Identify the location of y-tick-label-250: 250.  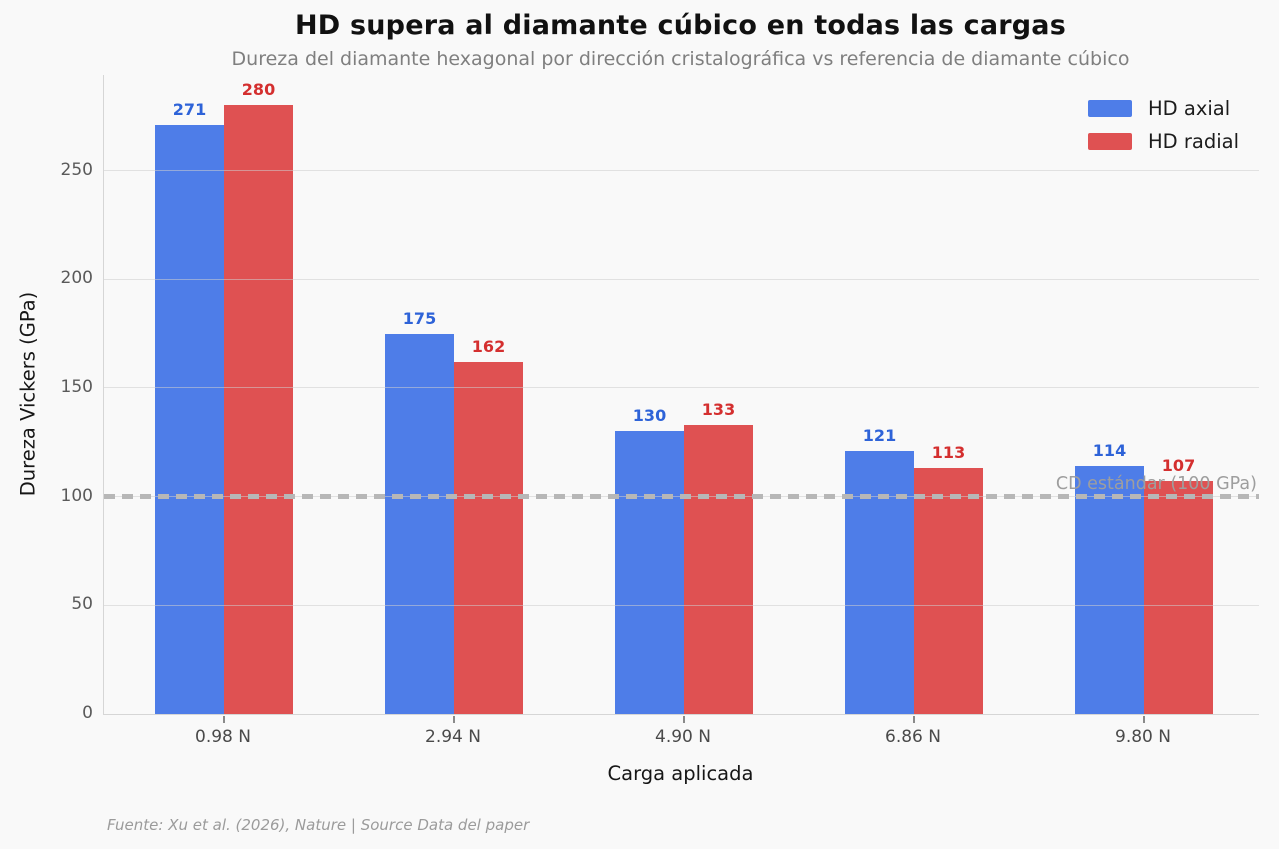
(76, 169).